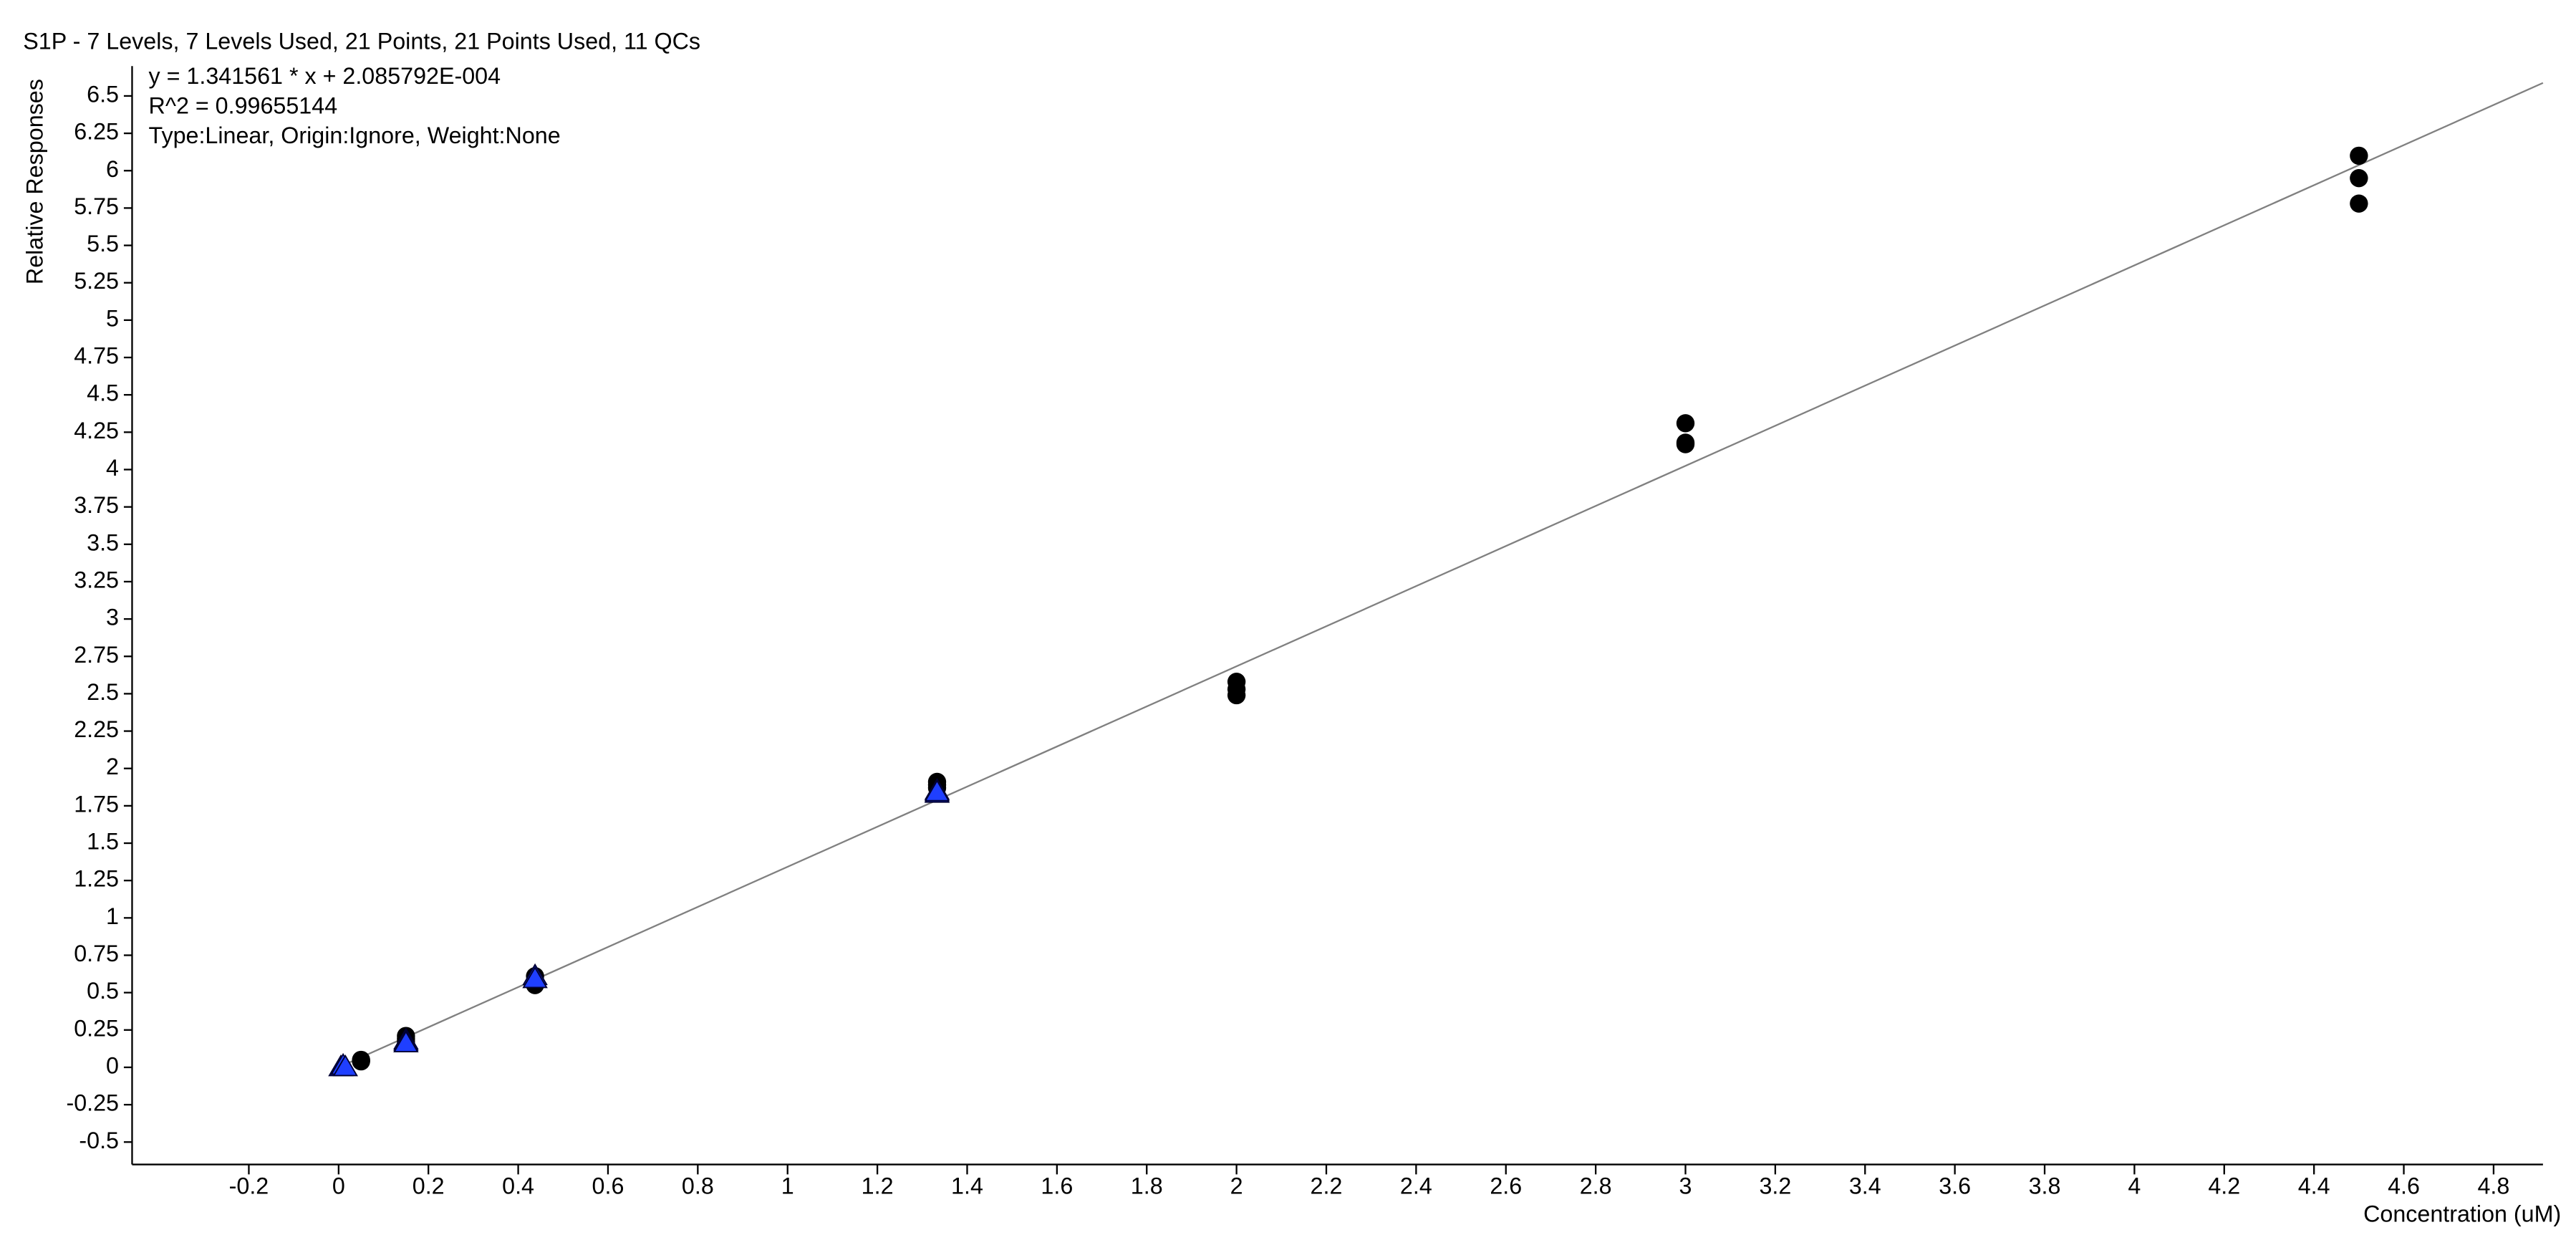 Image resolution: width=2576 pixels, height=1235 pixels. I want to click on x-tick-label: 1, so click(788, 1186).